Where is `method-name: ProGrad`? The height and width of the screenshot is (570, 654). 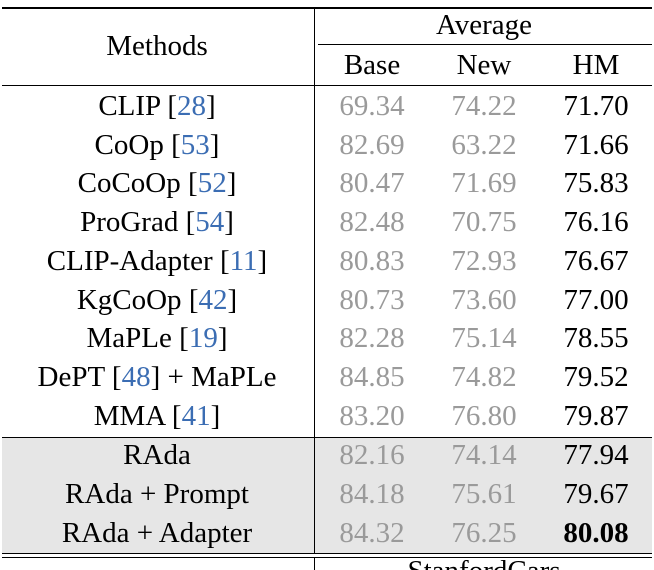 method-name: ProGrad is located at coordinates (129, 222).